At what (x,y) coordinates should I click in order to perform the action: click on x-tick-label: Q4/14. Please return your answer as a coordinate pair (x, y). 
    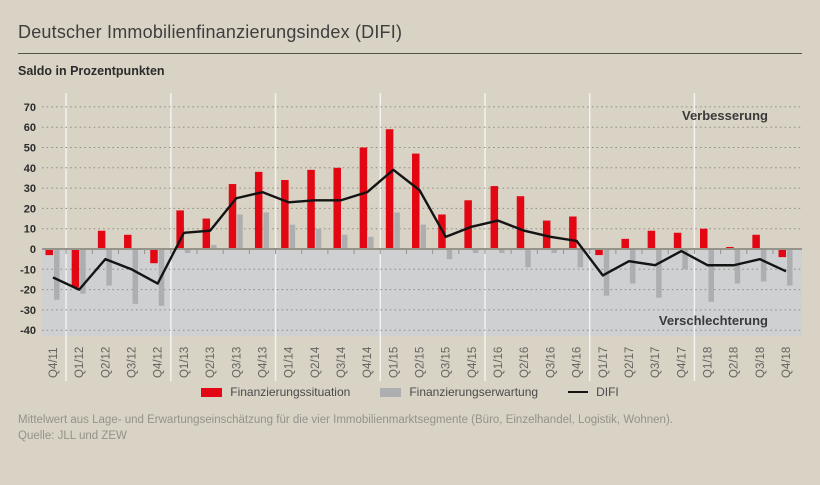
    Looking at the image, I should click on (368, 362).